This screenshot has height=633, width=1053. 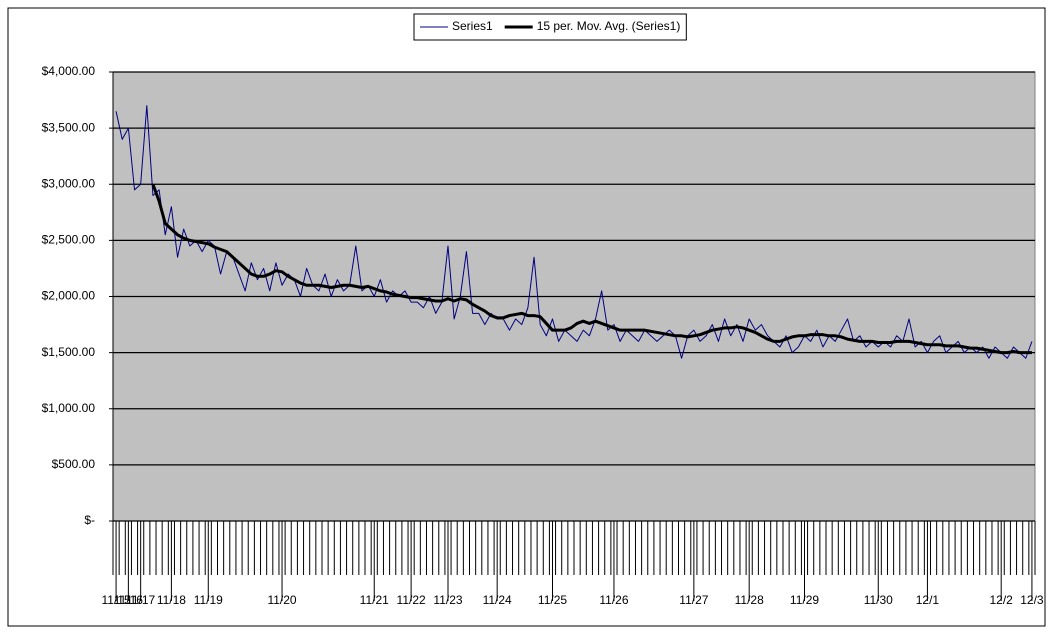 I want to click on y-tick-label: $500.00, so click(x=74, y=464).